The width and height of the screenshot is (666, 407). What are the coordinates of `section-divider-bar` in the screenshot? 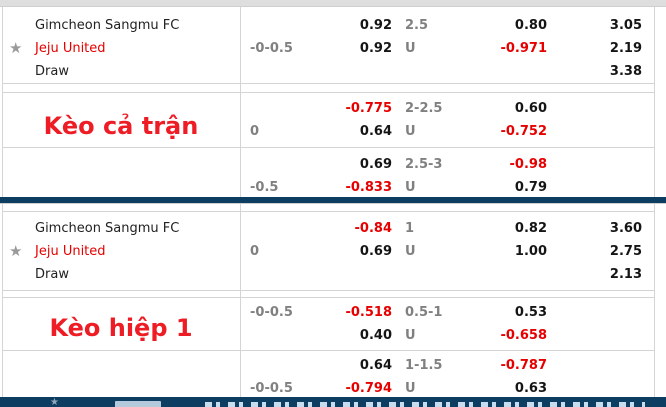 It's located at (333, 200).